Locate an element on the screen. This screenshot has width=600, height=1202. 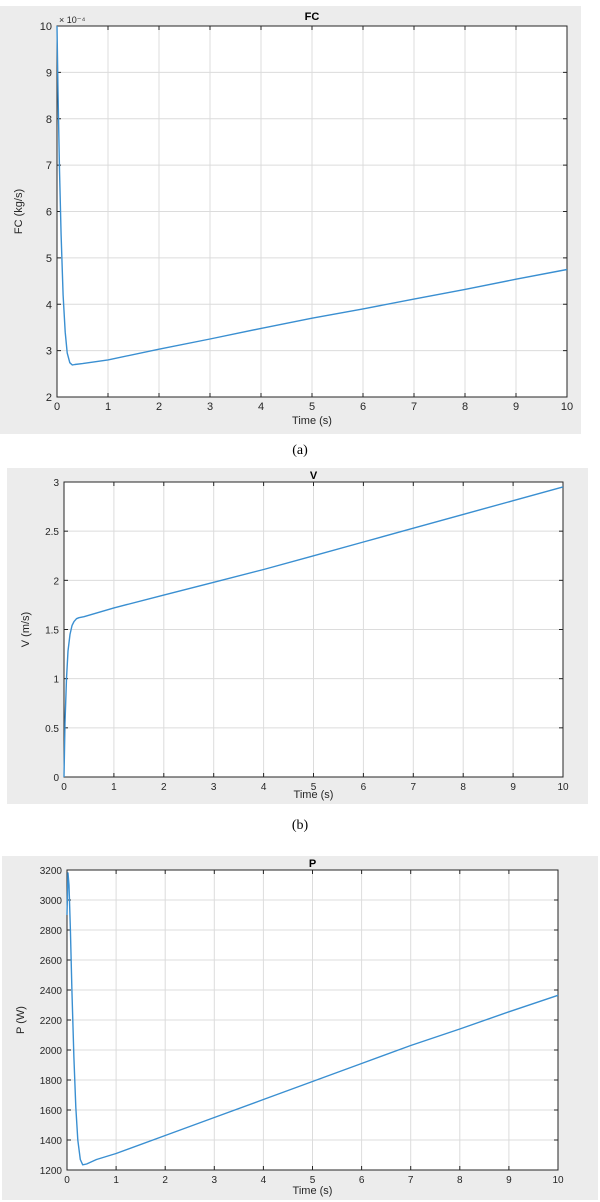
y-tick-label: 2.5 is located at coordinates (52, 532).